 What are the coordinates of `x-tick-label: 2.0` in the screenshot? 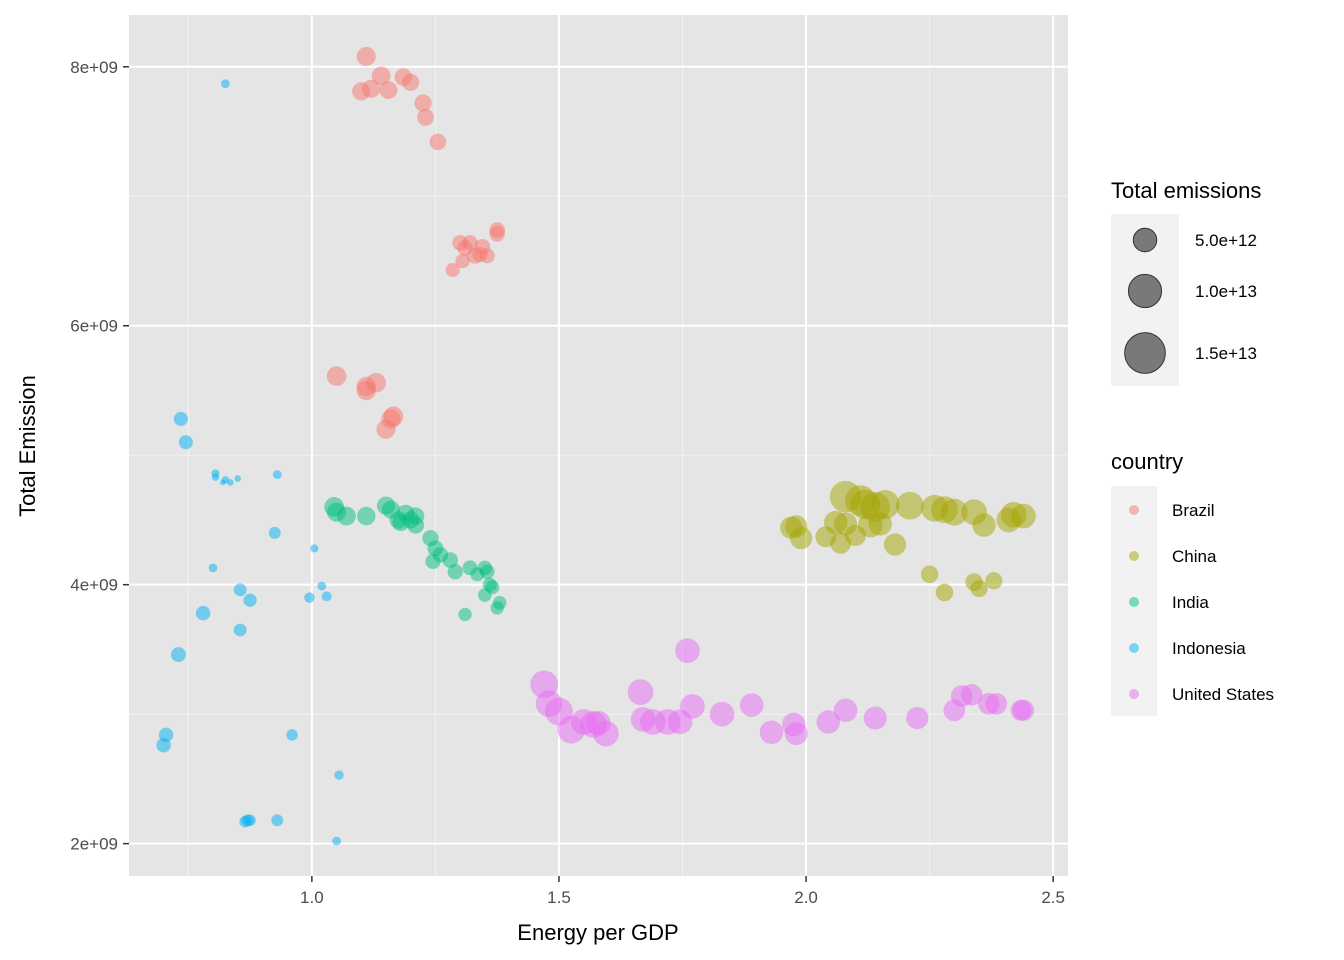 It's located at (806, 897).